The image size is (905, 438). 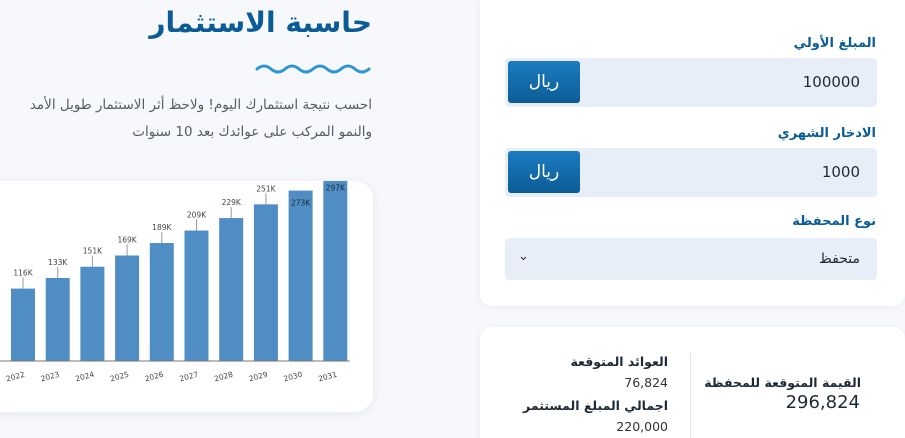 I want to click on chart-x-tick-label: 2027, so click(x=188, y=377).